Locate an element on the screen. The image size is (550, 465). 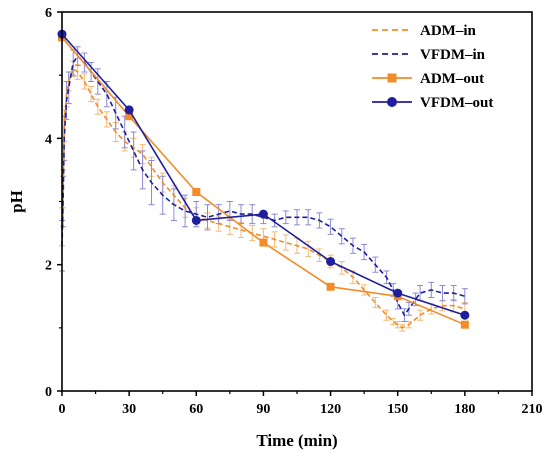
y-axis-title: pH is located at coordinates (16, 201).